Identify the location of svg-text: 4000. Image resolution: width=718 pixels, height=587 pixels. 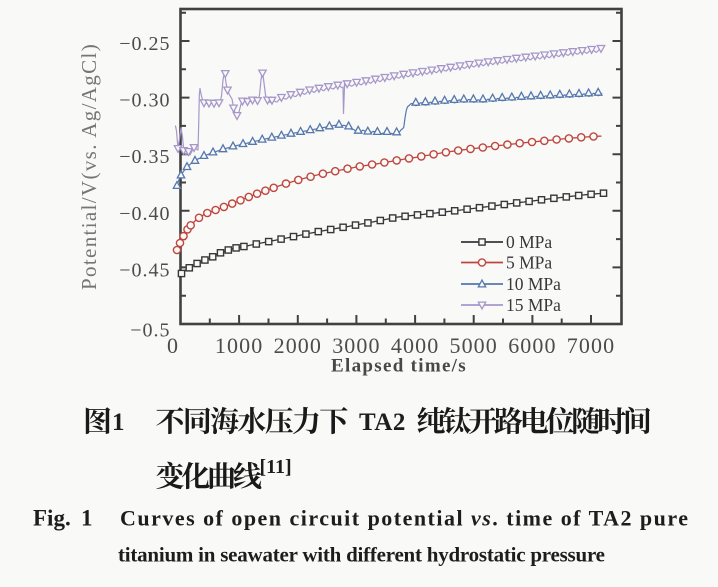
(415, 345).